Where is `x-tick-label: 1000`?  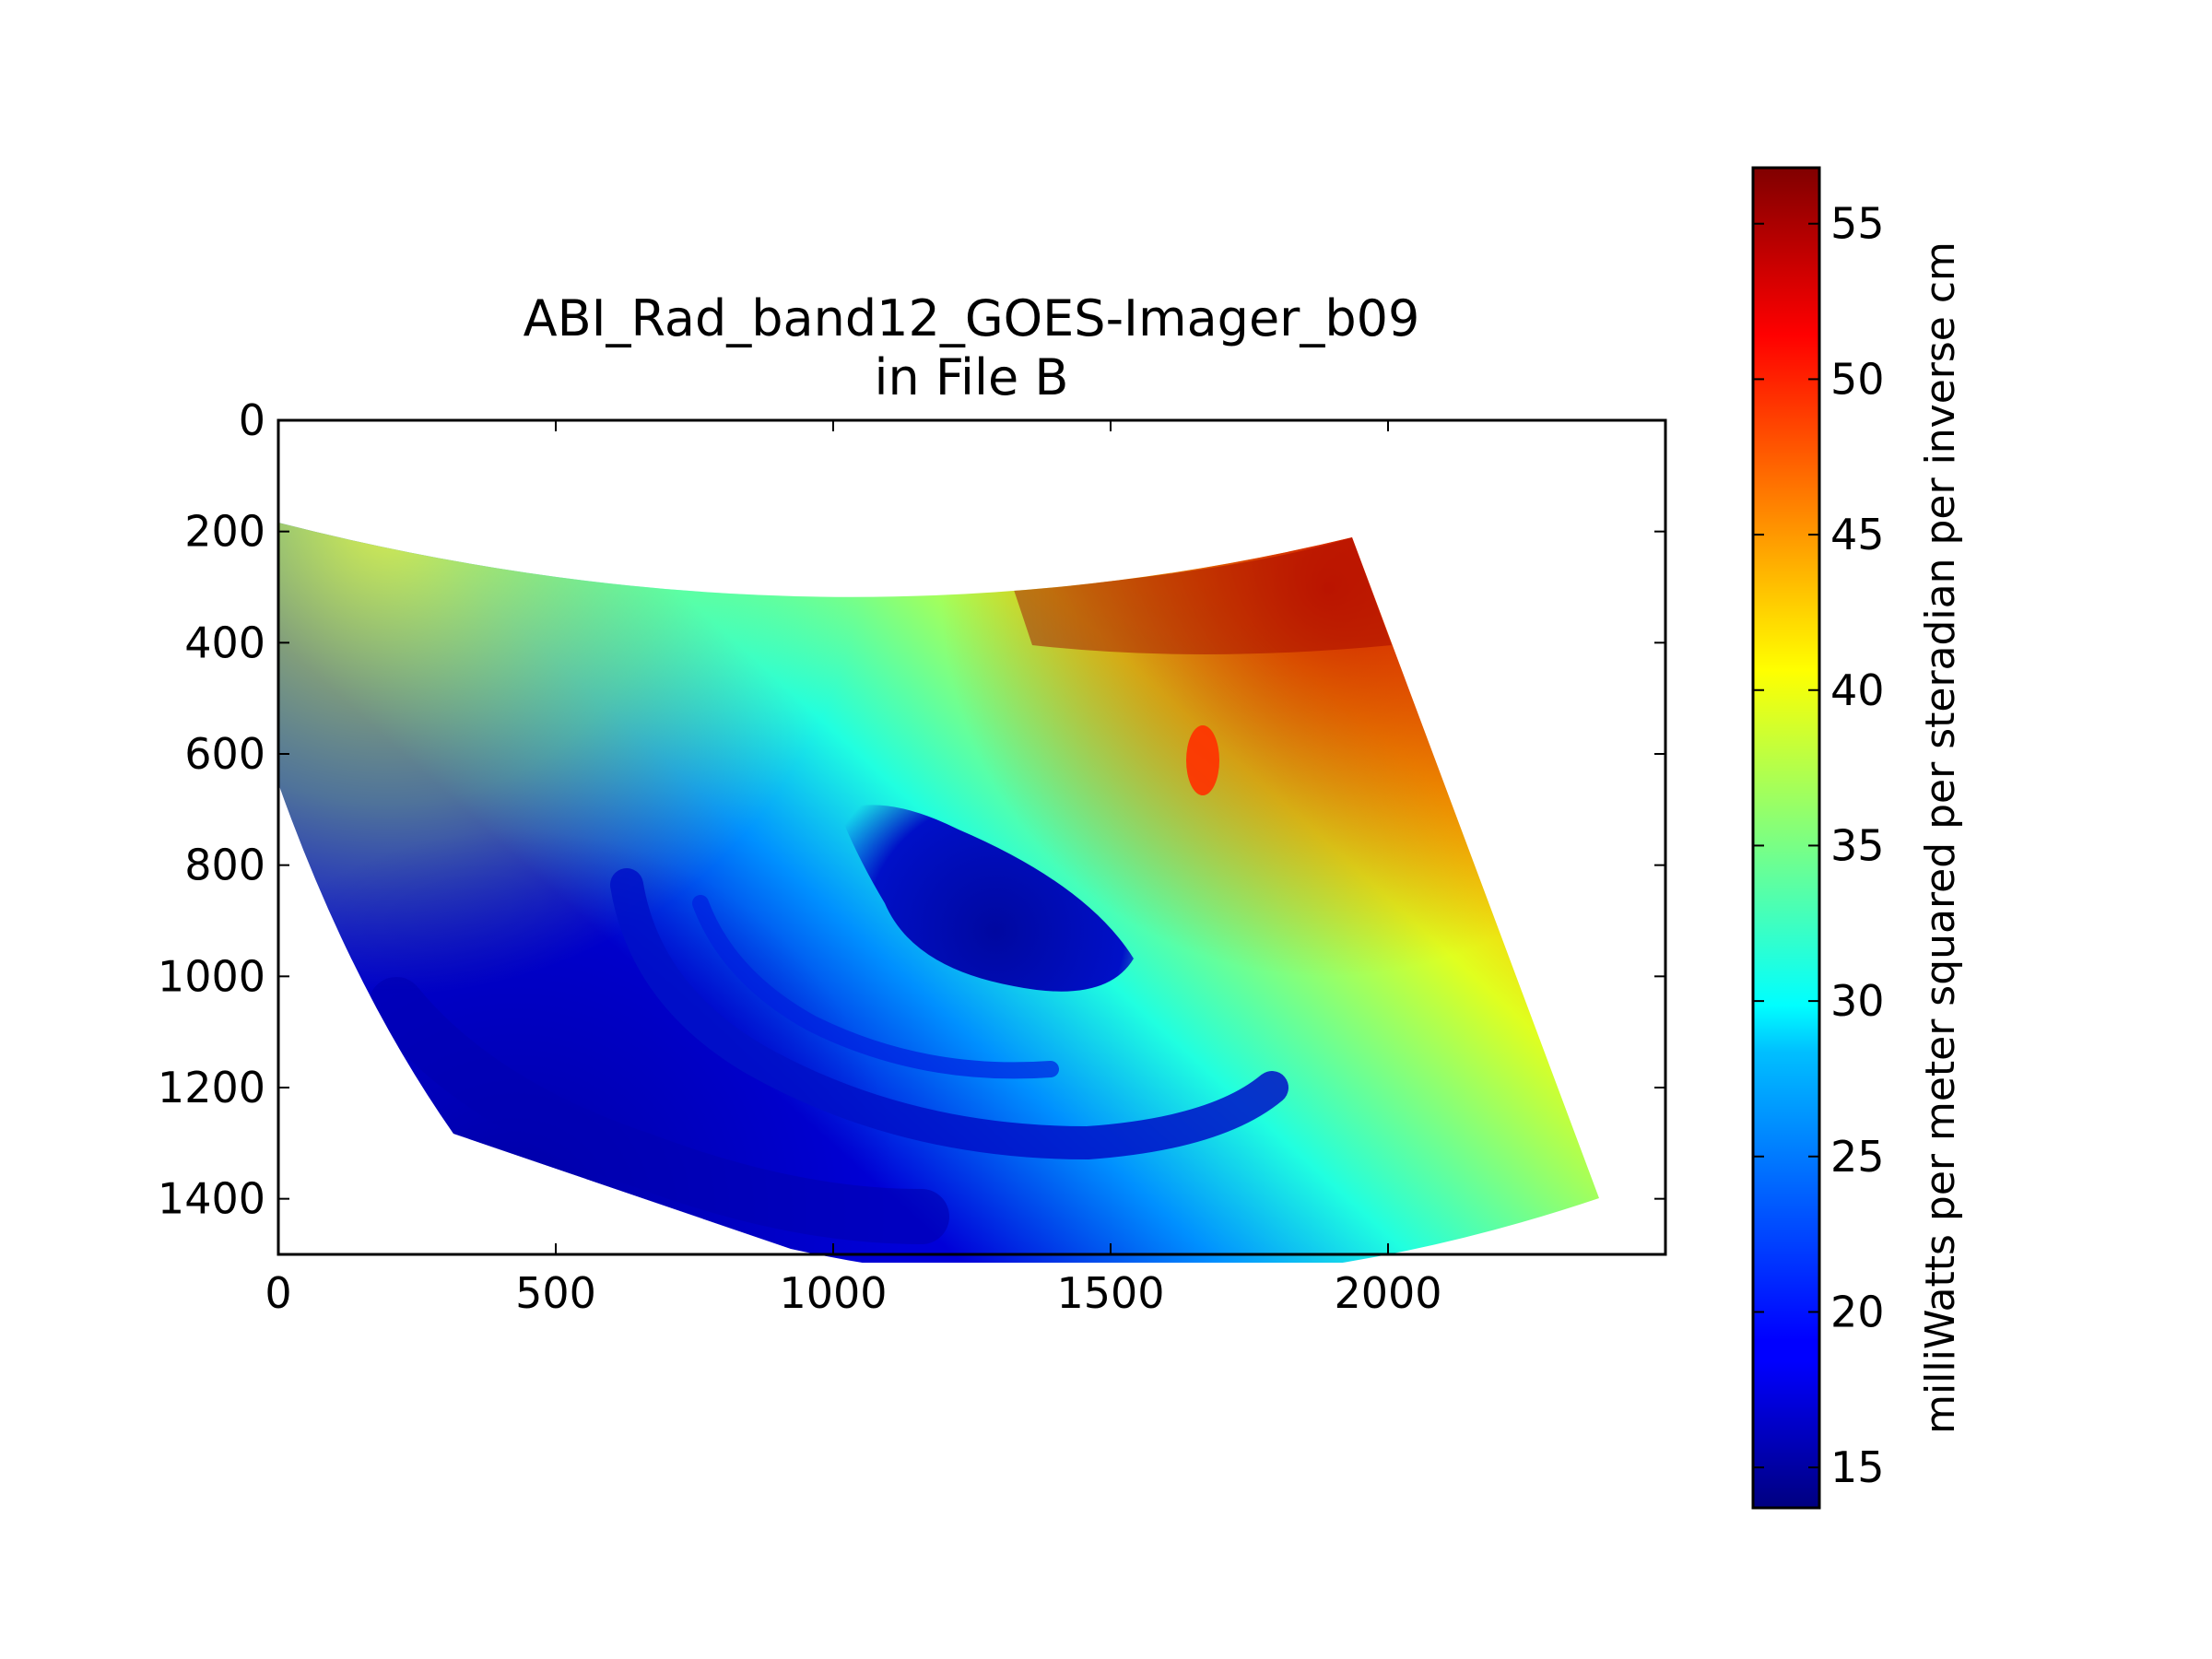 x-tick-label: 1000 is located at coordinates (833, 1293).